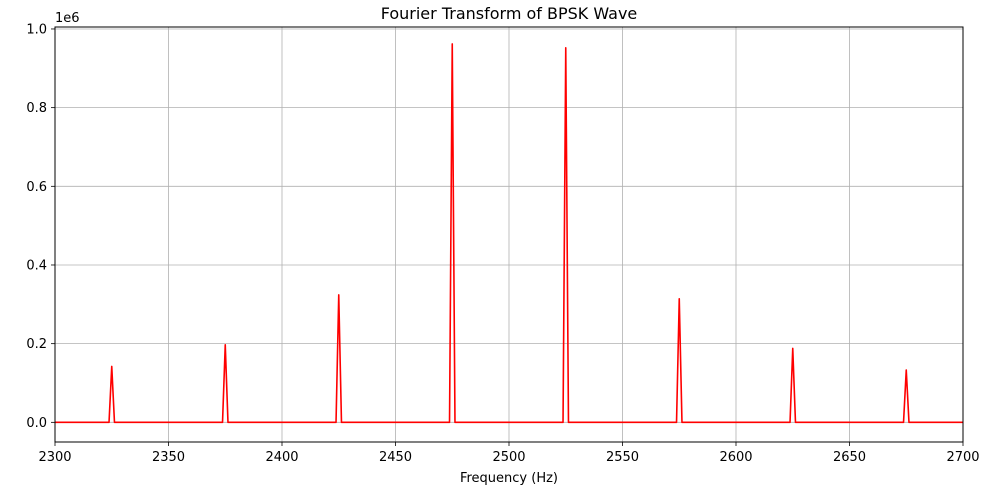  I want to click on x-tick-label: 2350, so click(168, 457).